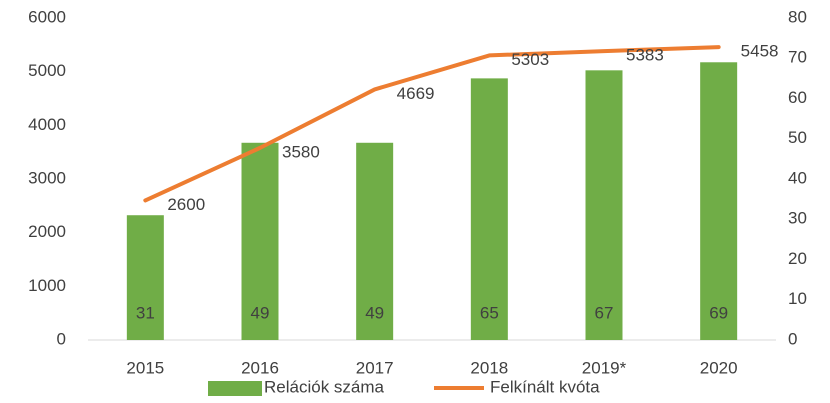  Describe the element at coordinates (489, 367) in the screenshot. I see `x-tick-label: 2018` at that location.